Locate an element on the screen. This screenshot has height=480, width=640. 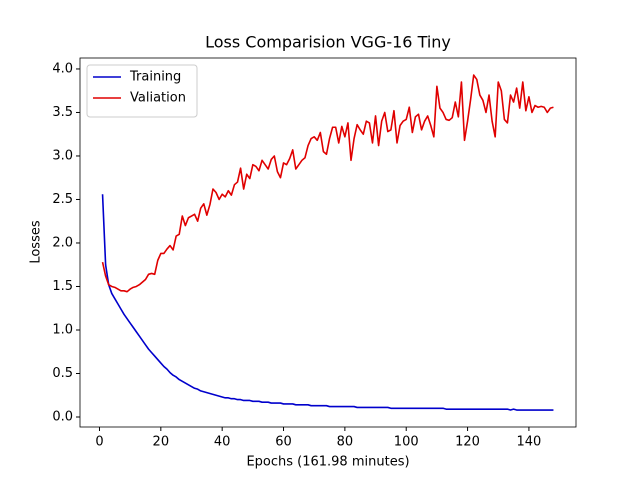
y-tick-label: 3.5 is located at coordinates (62, 112).